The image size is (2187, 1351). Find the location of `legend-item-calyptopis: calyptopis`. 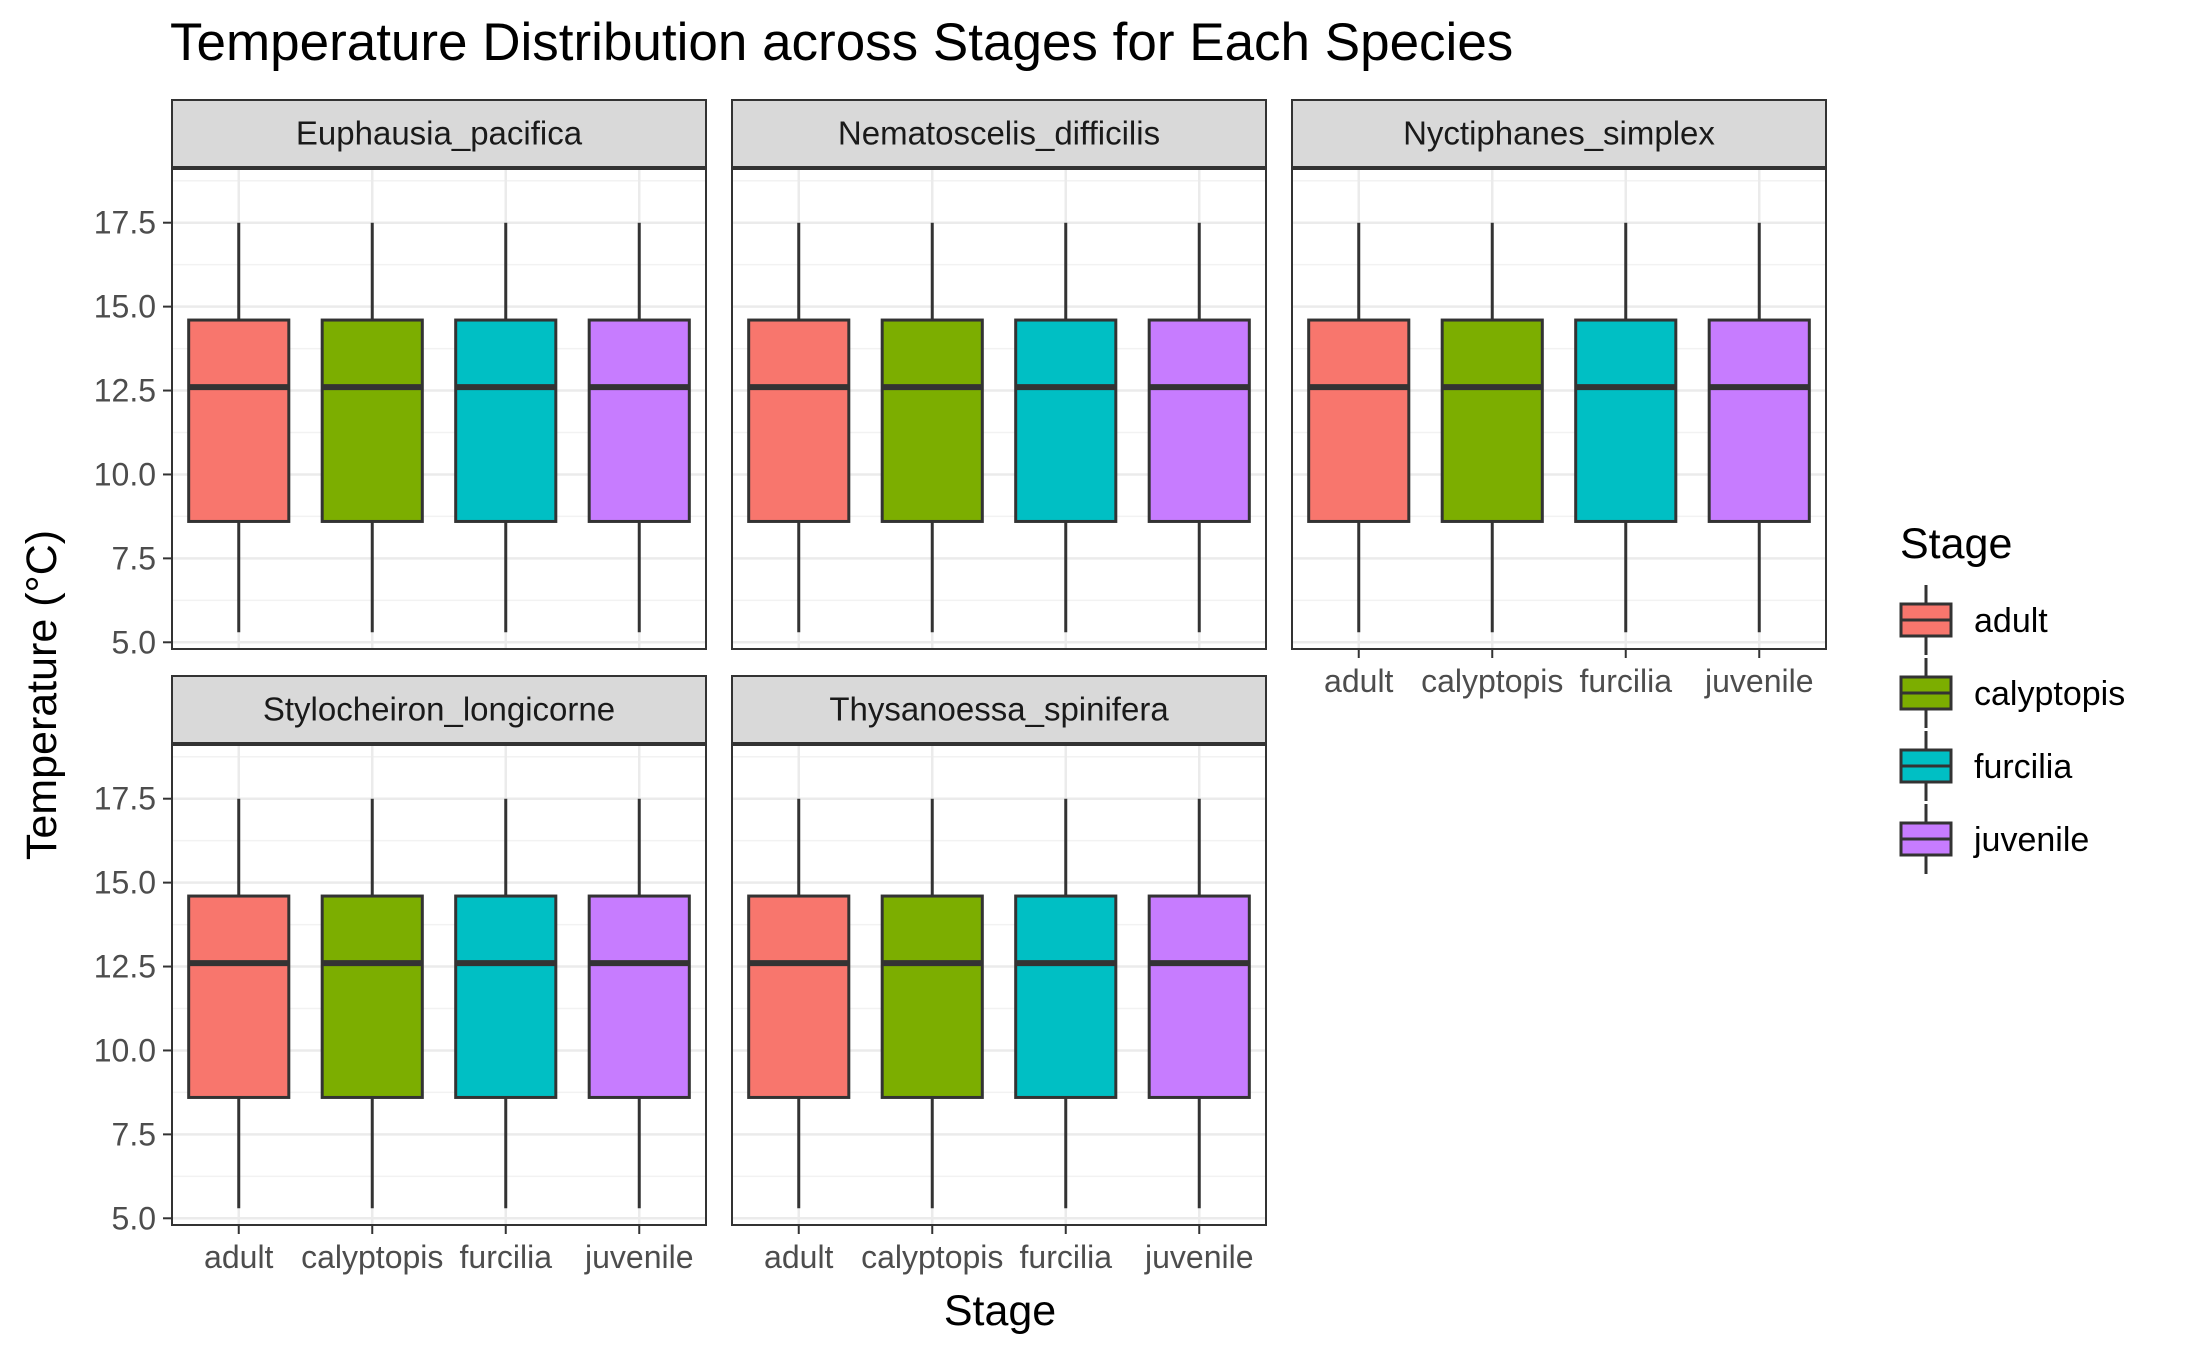

legend-item-calyptopis: calyptopis is located at coordinates (2012, 693).